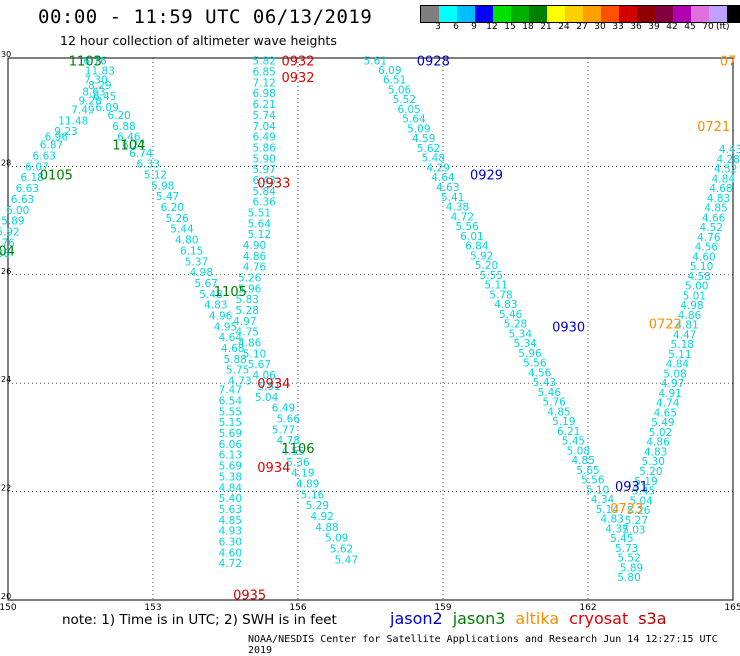 Image resolution: width=740 pixels, height=656 pixels. I want to click on wave-height-value: 4.96, so click(221, 316).